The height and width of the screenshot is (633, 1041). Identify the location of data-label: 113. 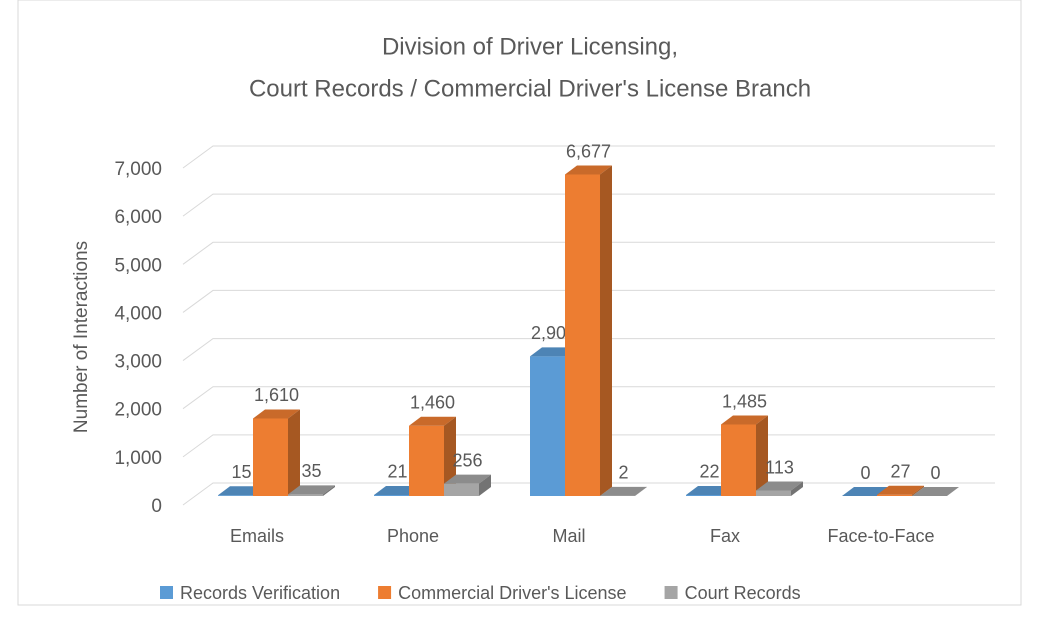
(779, 467).